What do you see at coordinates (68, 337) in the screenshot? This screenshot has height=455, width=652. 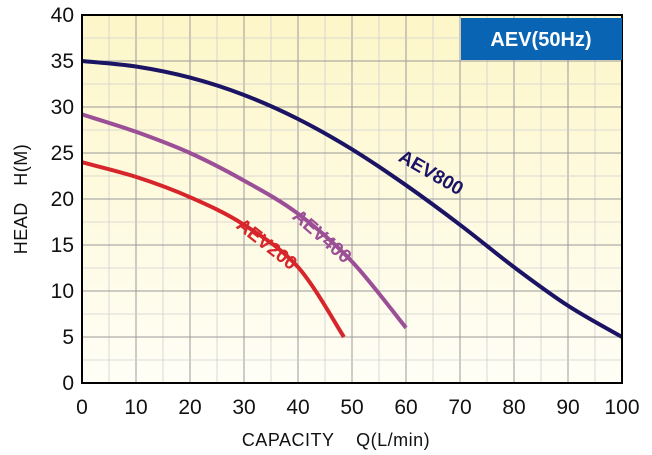 I see `y-tick-label: 5` at bounding box center [68, 337].